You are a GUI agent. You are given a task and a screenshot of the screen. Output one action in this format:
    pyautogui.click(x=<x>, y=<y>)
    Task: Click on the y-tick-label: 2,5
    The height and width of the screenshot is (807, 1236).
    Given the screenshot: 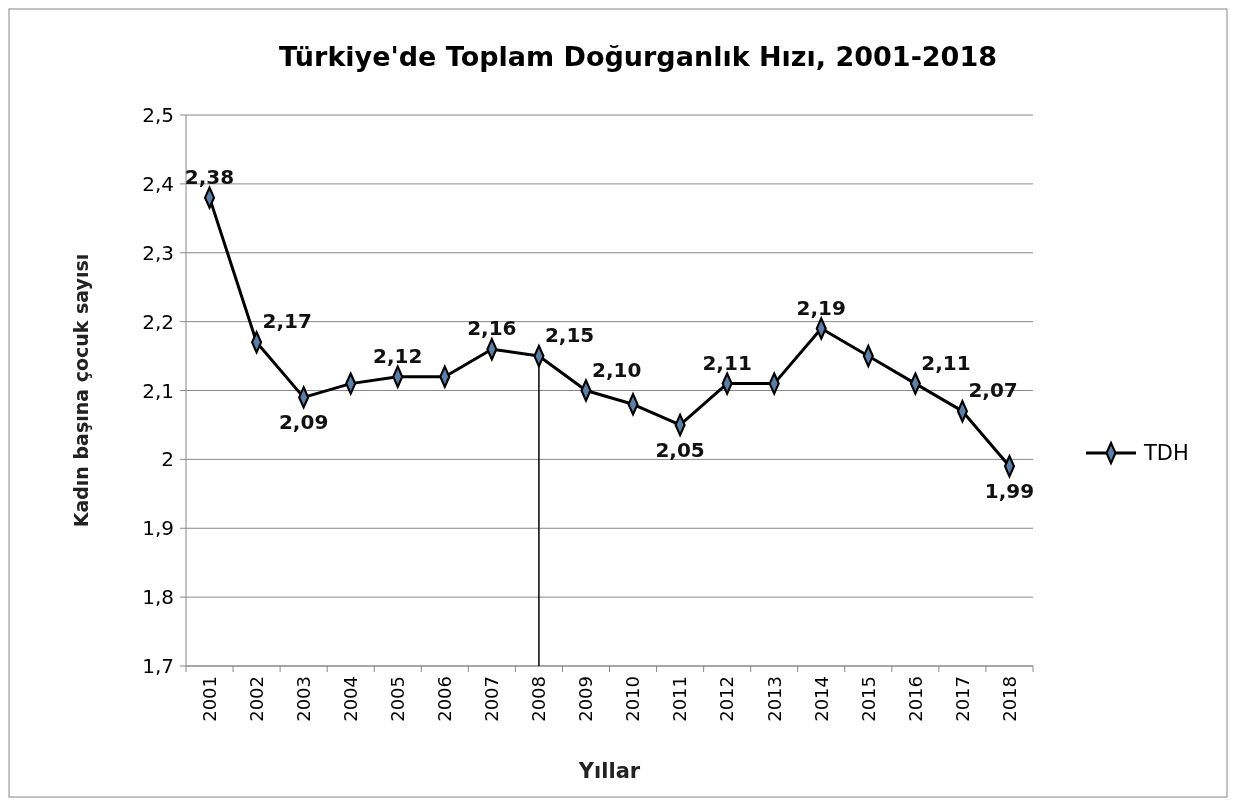 What is the action you would take?
    pyautogui.click(x=158, y=115)
    